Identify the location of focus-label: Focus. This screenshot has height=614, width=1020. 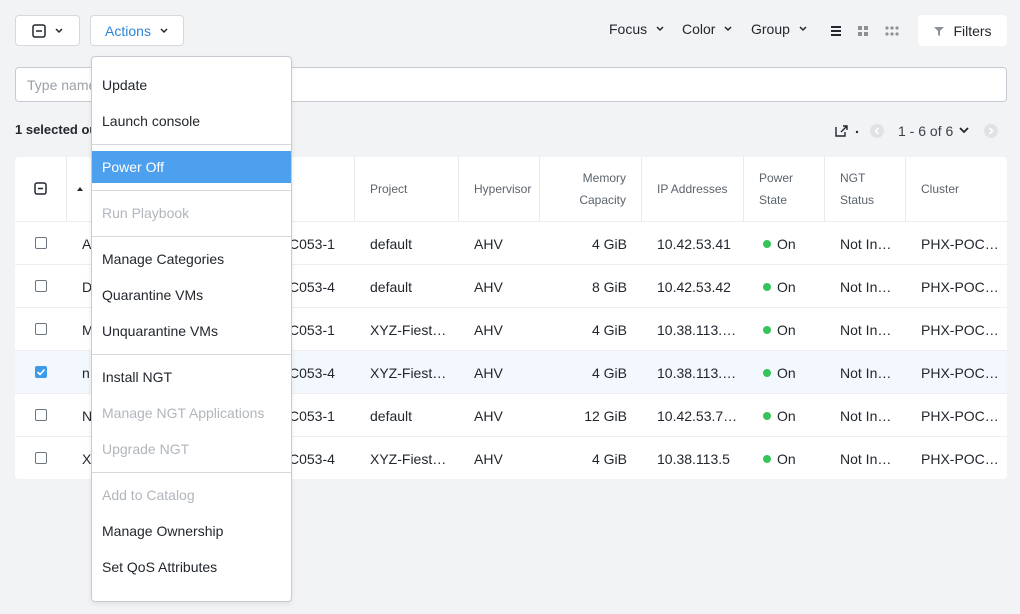
(628, 29).